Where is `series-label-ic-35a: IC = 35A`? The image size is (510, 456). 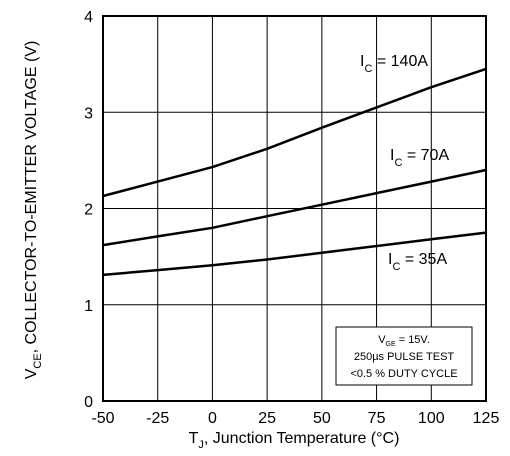
series-label-ic-35a: IC = 35A is located at coordinates (417, 262).